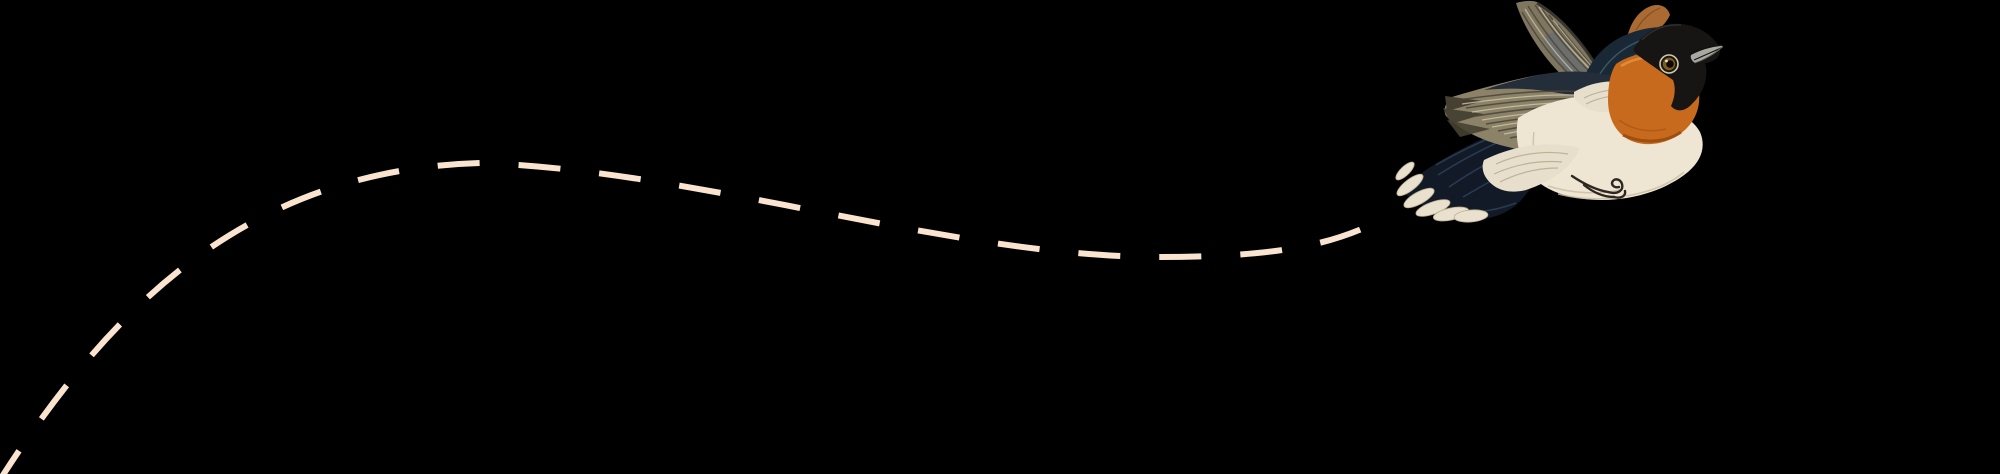  Describe the element at coordinates (1598, 186) in the screenshot. I see `bird-feet-icon` at that location.